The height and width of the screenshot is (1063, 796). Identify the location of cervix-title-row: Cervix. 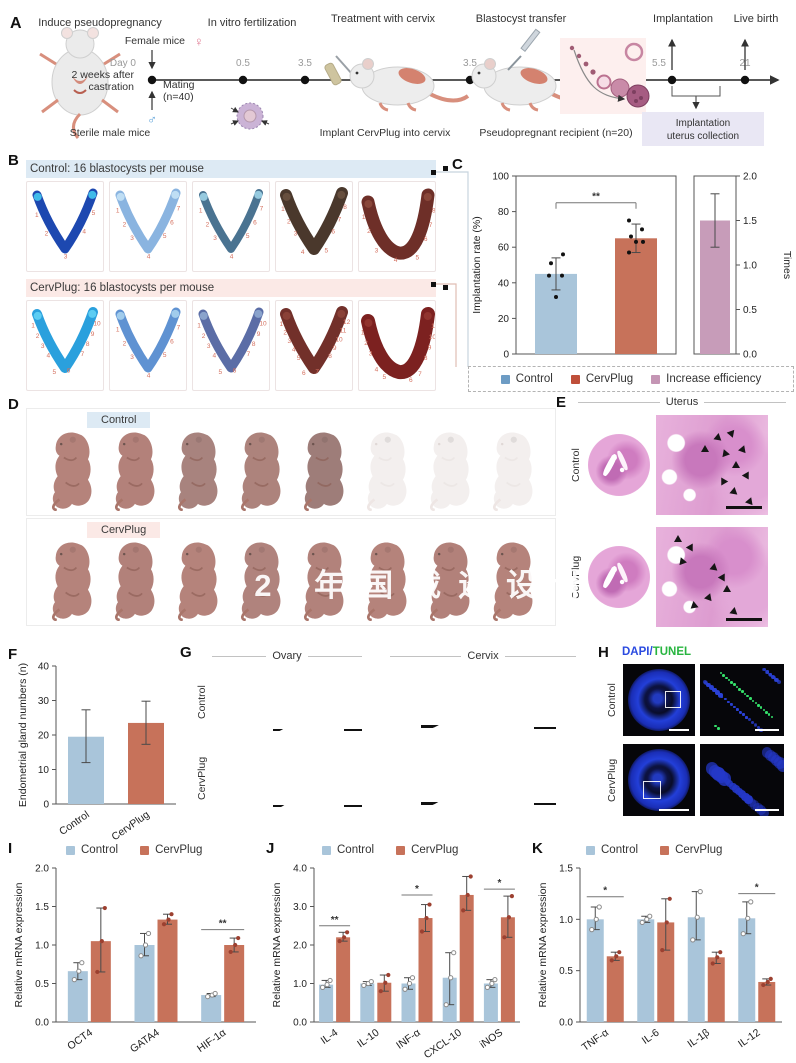
(483, 656).